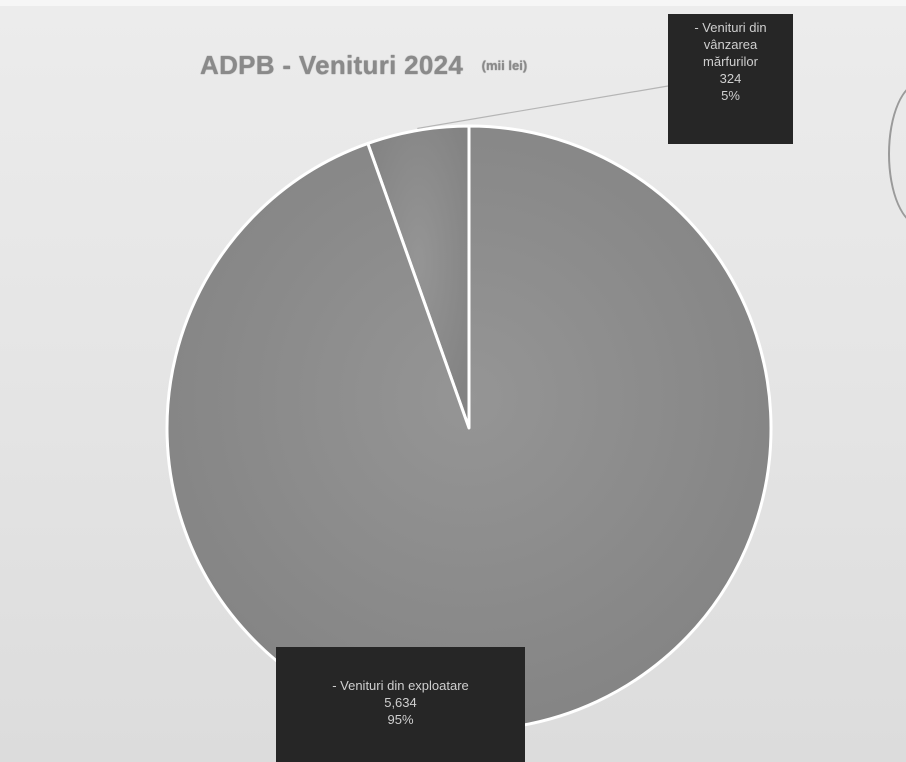 The image size is (906, 762). I want to click on data-label-operating-percent: 95%, so click(400, 719).